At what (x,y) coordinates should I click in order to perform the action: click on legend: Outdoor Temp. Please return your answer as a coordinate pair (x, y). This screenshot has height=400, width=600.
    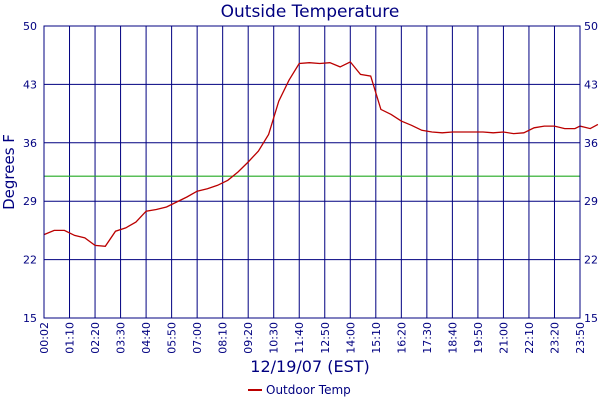
    Looking at the image, I should click on (299, 390).